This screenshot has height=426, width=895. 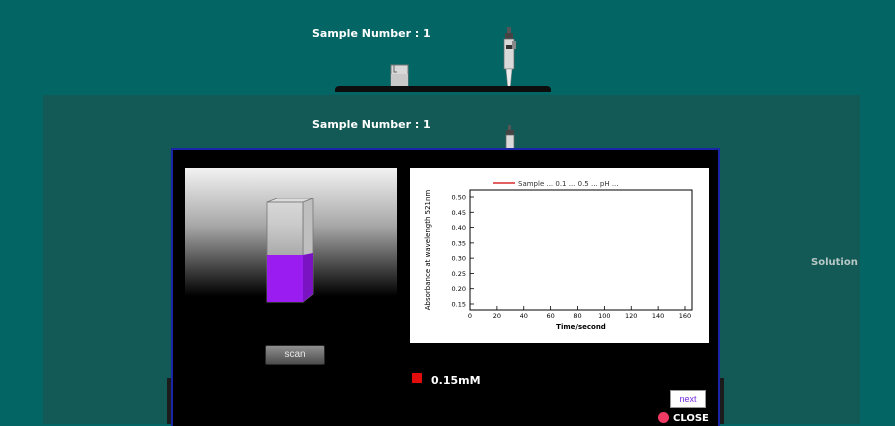 What do you see at coordinates (577, 316) in the screenshot?
I see `x-tick-label: 80` at bounding box center [577, 316].